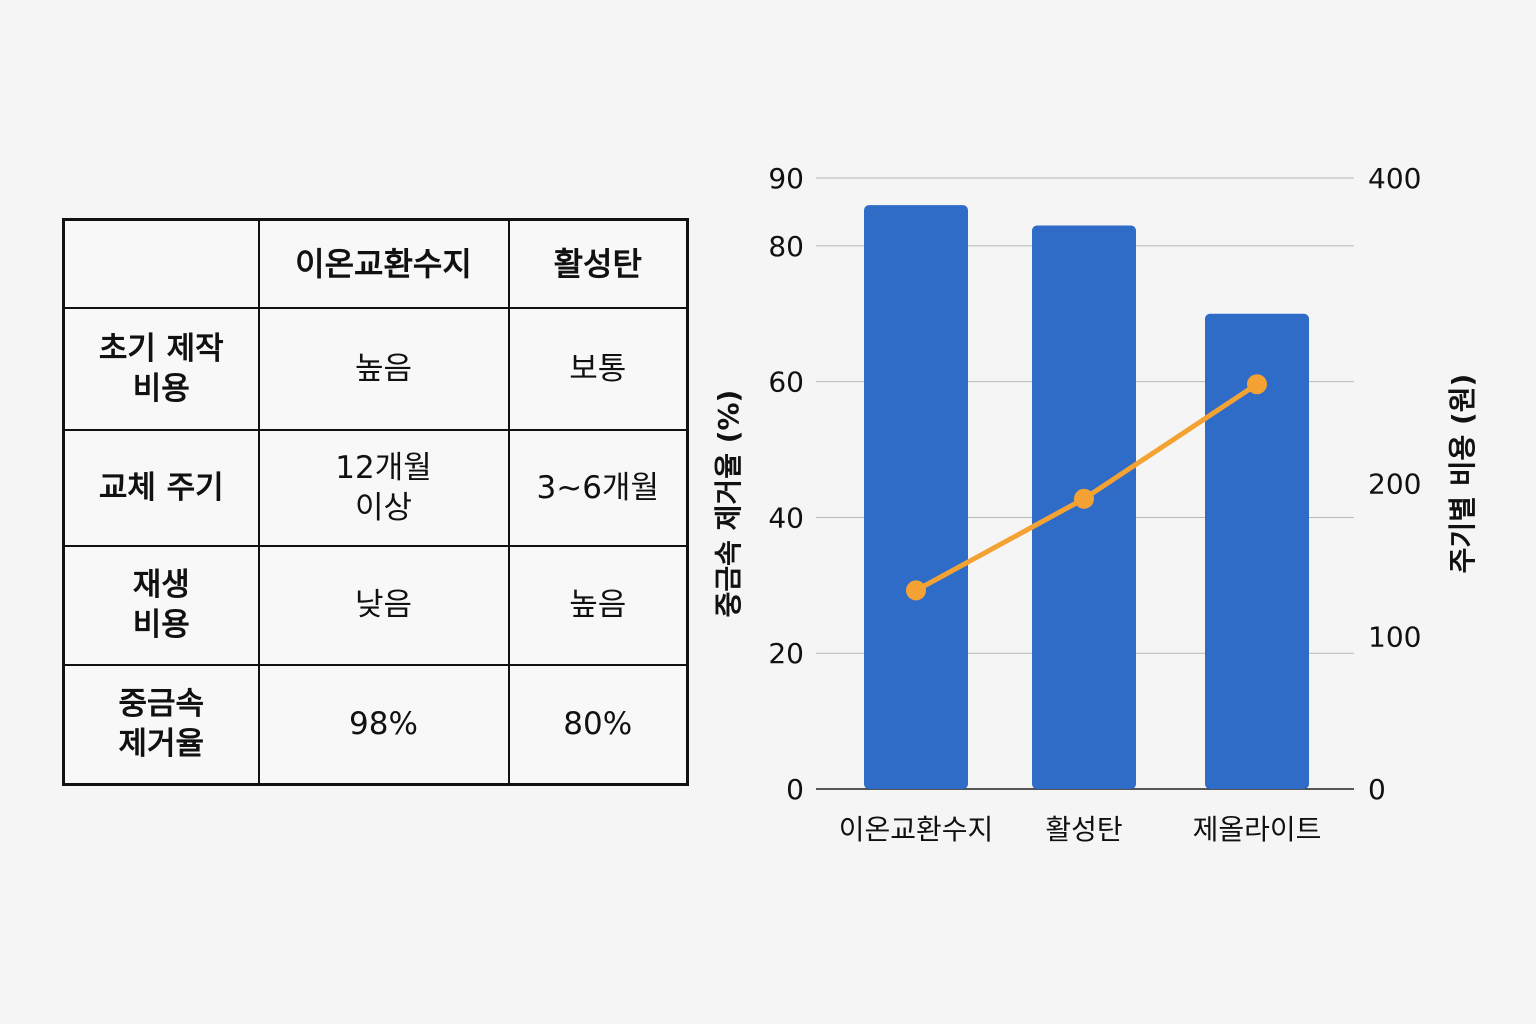 The width and height of the screenshot is (1536, 1024). Describe the element at coordinates (1394, 178) in the screenshot. I see `y-right-tick-label: 400` at that location.